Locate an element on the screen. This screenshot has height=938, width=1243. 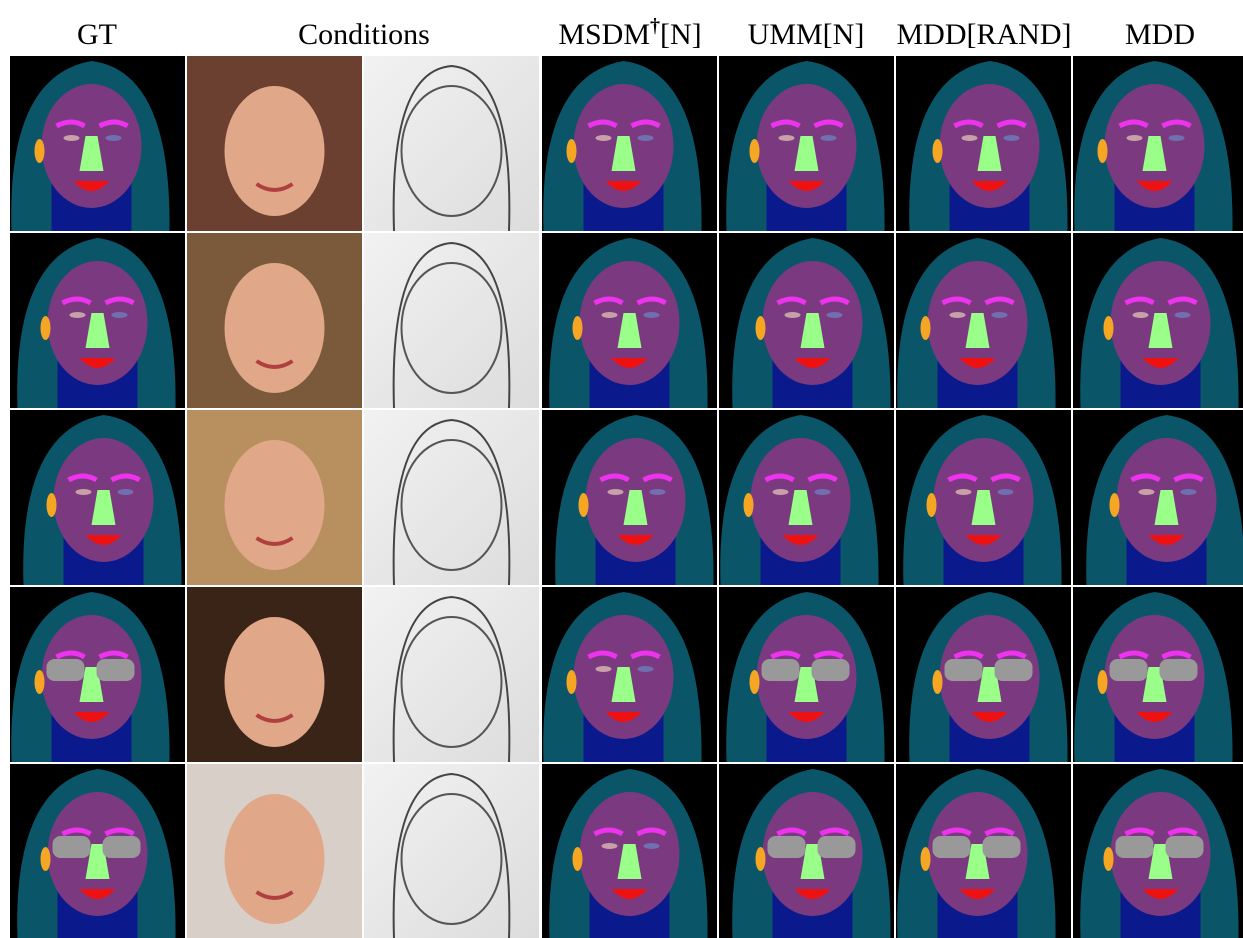
column-header: UMM[N] is located at coordinates (806, 34).